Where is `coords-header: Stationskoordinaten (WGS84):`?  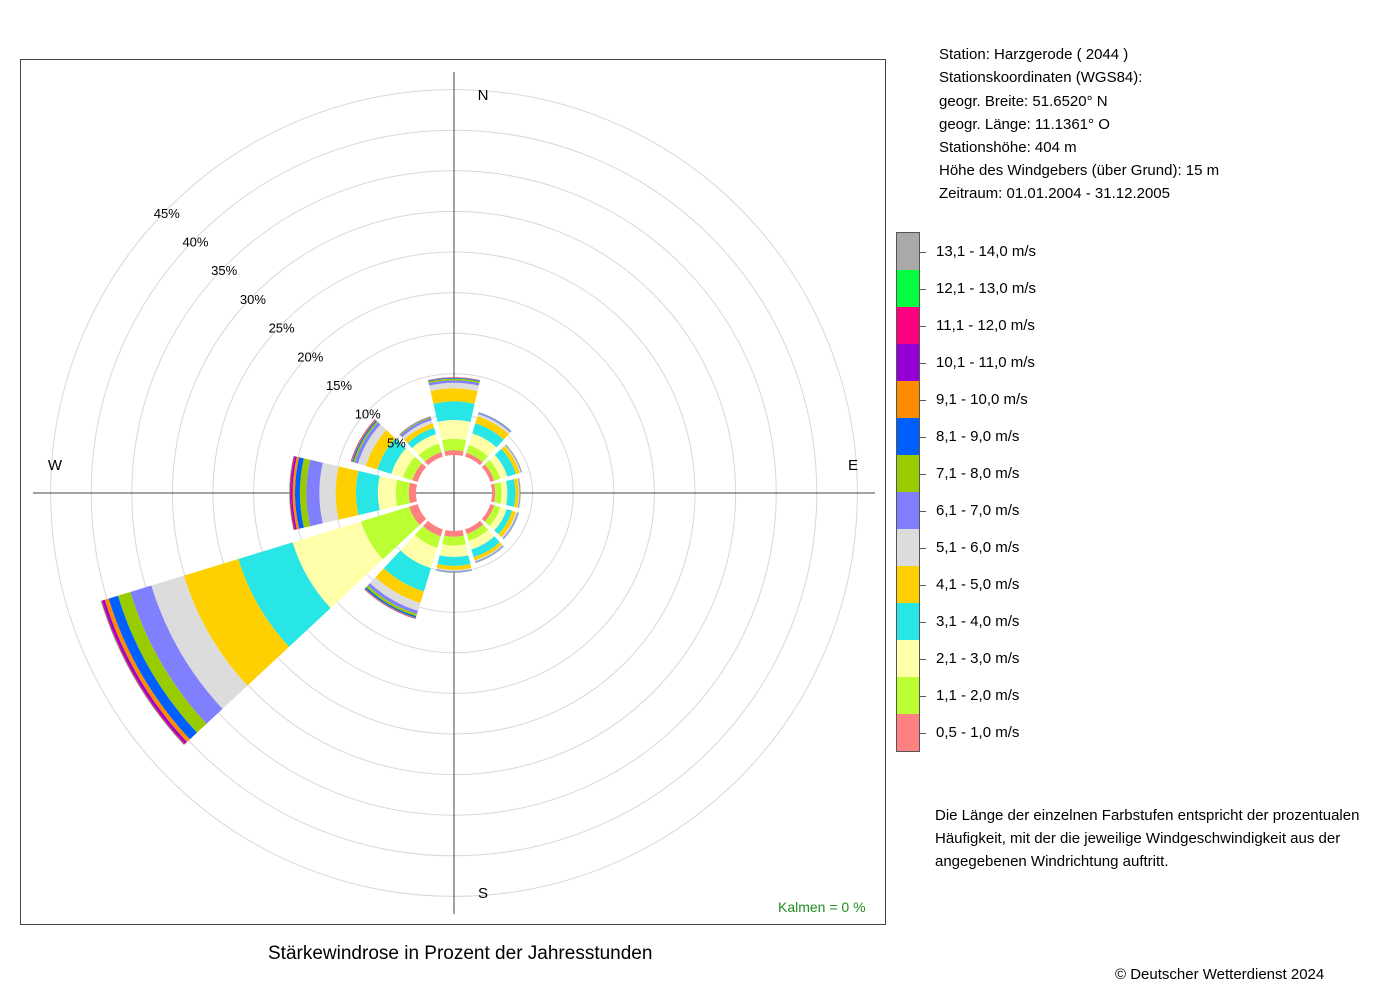 coords-header: Stationskoordinaten (WGS84): is located at coordinates (1041, 77).